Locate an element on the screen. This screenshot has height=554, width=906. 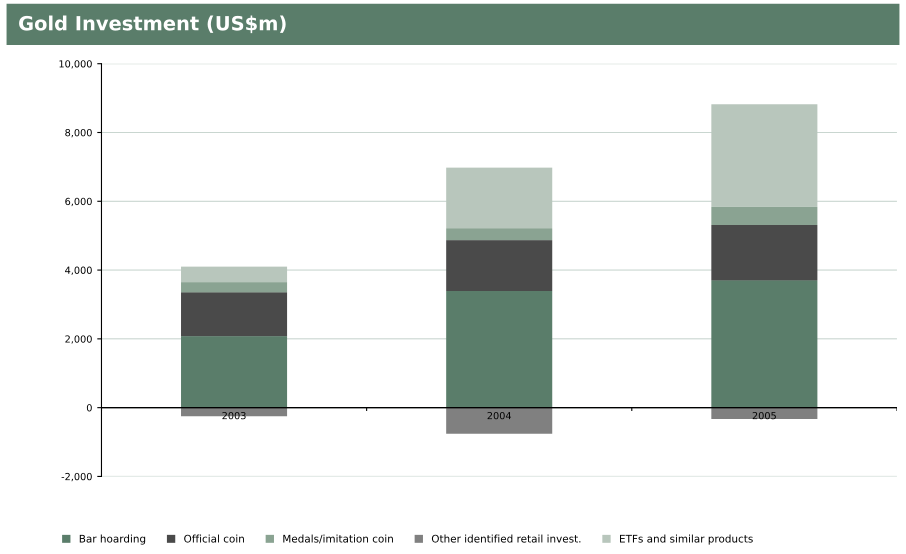
x-tick-label: 2005 is located at coordinates (764, 416).